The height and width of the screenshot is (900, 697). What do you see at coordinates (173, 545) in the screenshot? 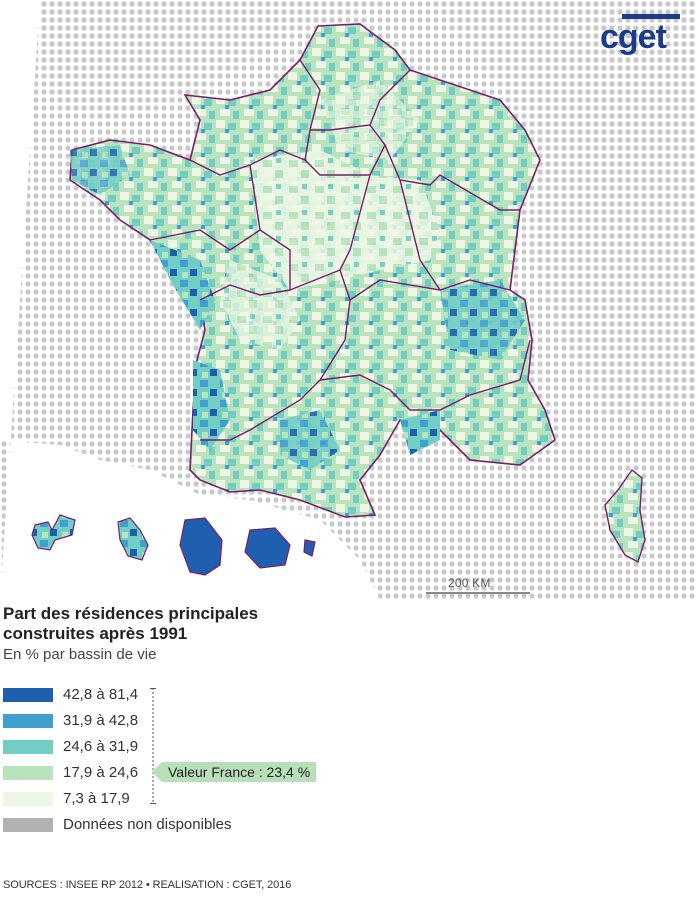
I see `overseas-territories` at bounding box center [173, 545].